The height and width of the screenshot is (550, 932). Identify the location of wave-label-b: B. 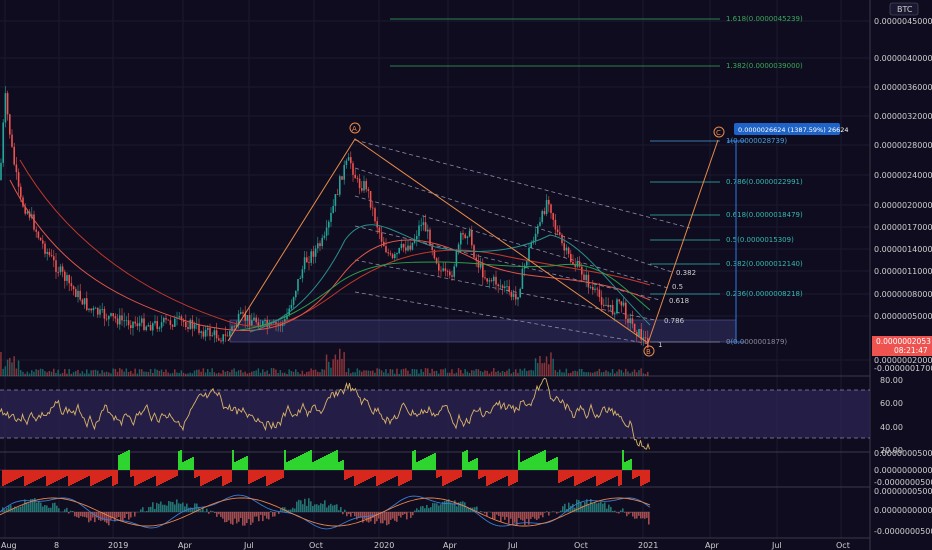
(648, 352).